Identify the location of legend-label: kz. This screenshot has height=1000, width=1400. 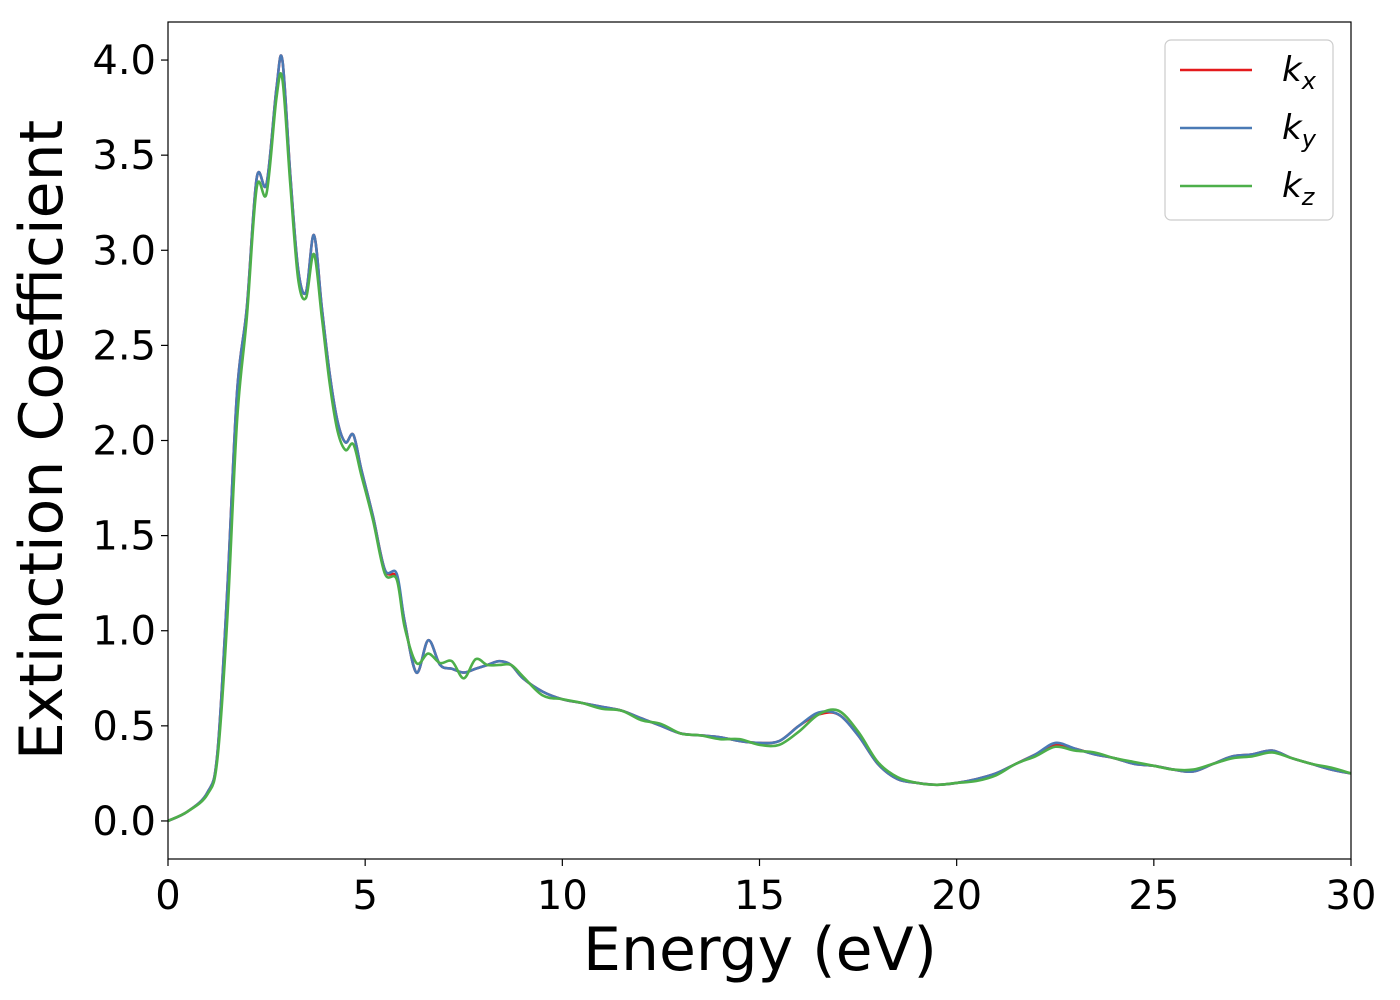
(1299, 188).